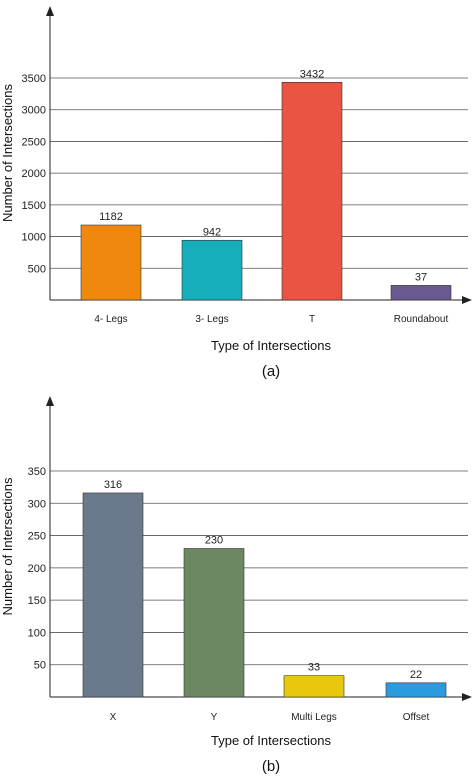 The image size is (474, 777). I want to click on bar-value-label: 37, so click(421, 277).